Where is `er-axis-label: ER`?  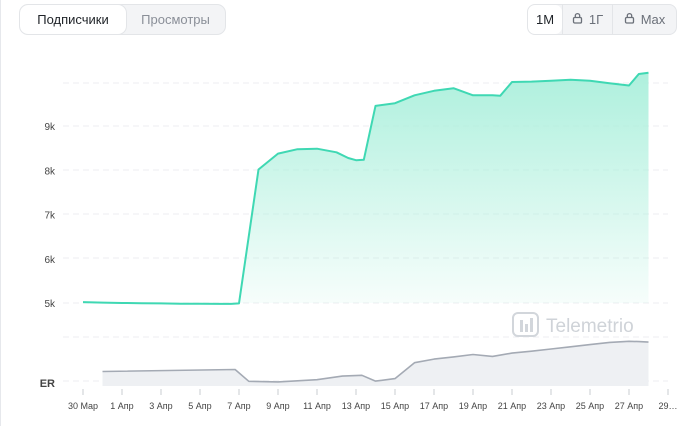 er-axis-label: ER is located at coordinates (47, 384).